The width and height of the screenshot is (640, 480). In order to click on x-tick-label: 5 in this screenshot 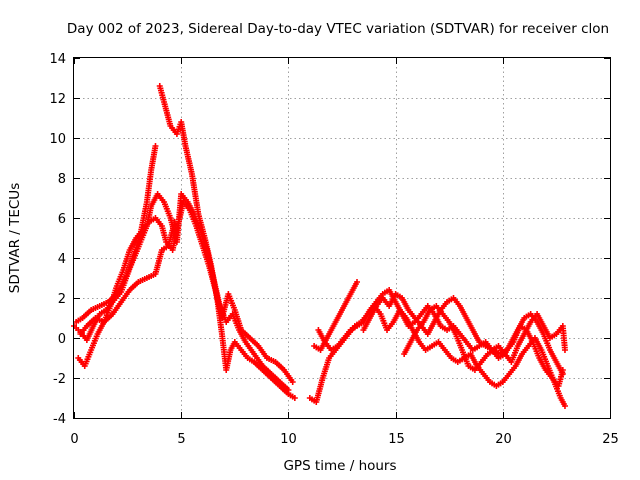, I will do `click(181, 439)`.